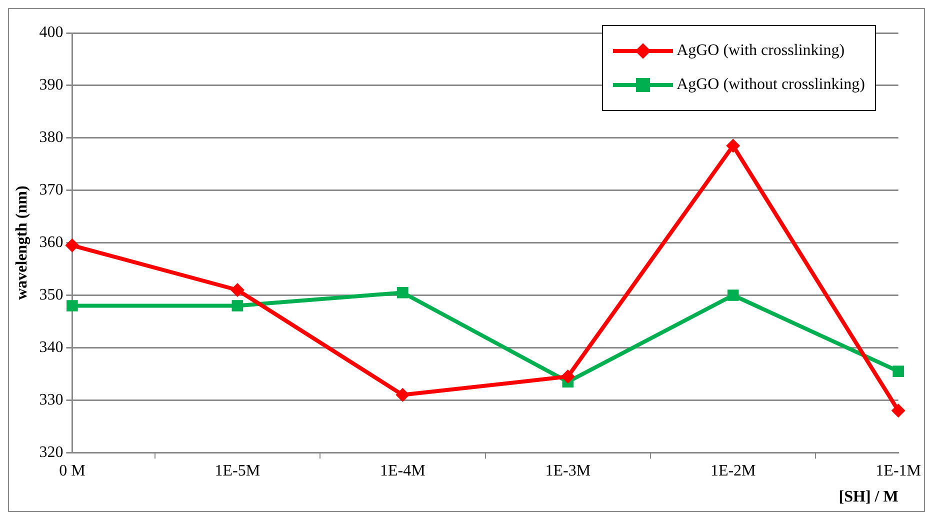  Describe the element at coordinates (237, 471) in the screenshot. I see `x-tick-label: 1E-5M` at that location.